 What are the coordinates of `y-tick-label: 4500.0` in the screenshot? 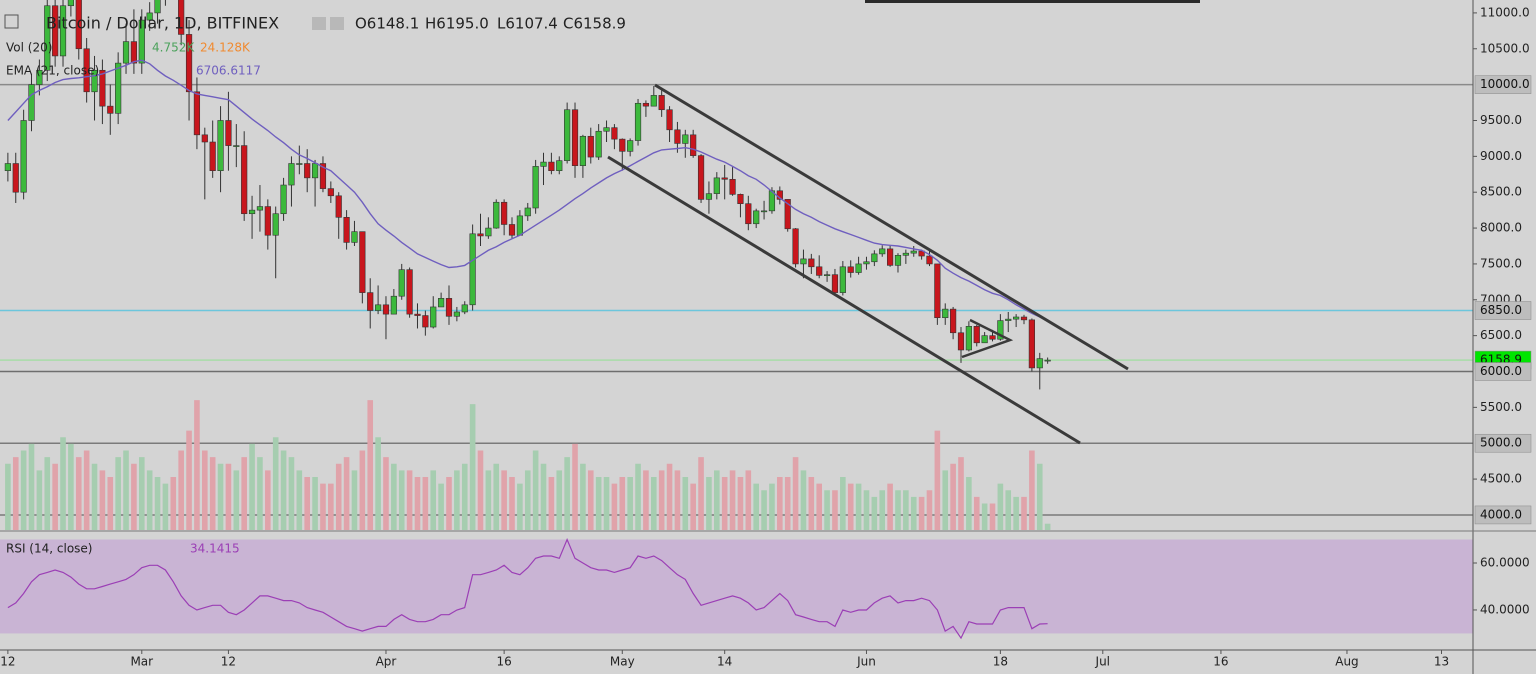 It's located at (1501, 479).